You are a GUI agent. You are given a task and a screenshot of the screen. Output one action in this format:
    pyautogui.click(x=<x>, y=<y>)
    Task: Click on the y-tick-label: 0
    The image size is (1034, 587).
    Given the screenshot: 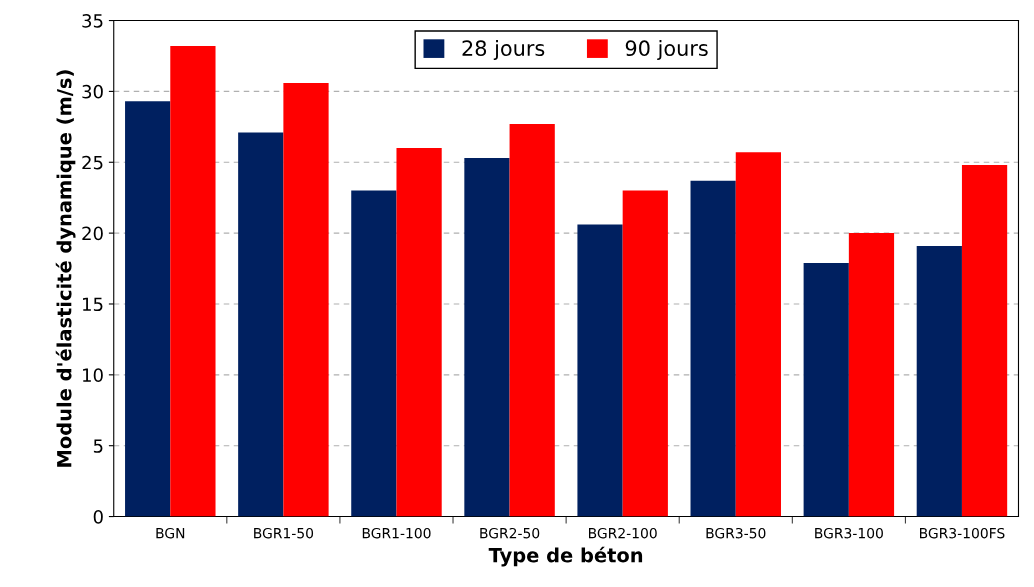 What is the action you would take?
    pyautogui.click(x=98, y=517)
    